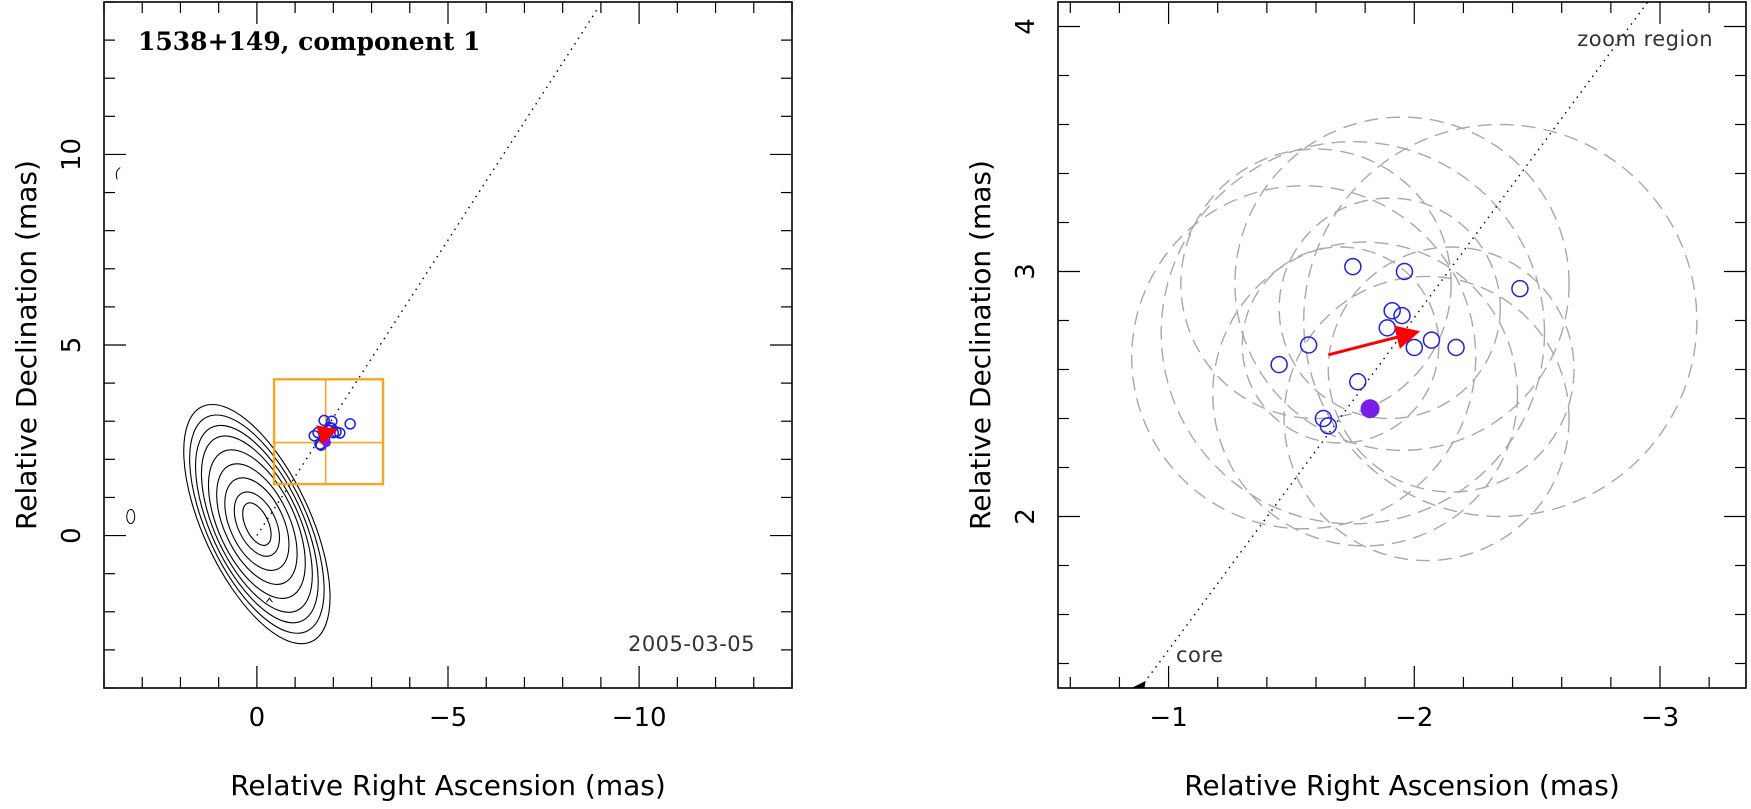  Describe the element at coordinates (1168, 718) in the screenshot. I see `right-x-tick-label: −1` at that location.